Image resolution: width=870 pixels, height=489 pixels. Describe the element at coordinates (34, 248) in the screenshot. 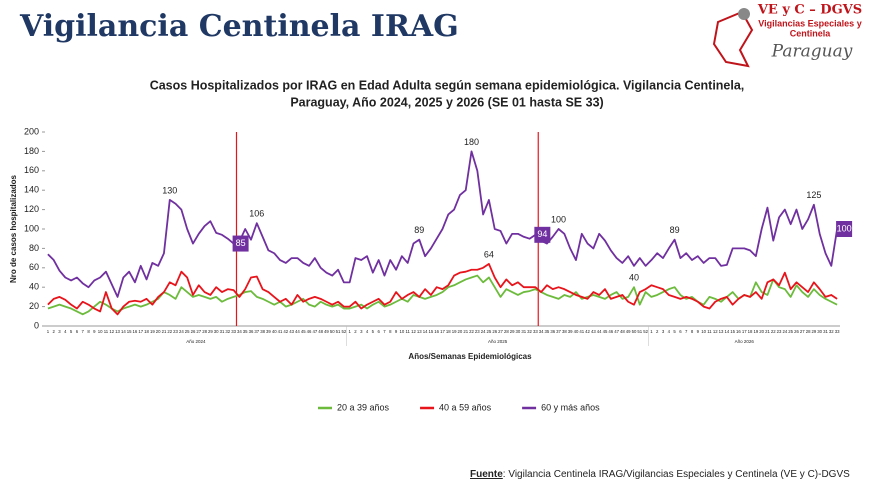

I see `y-tick-label: 80` at that location.